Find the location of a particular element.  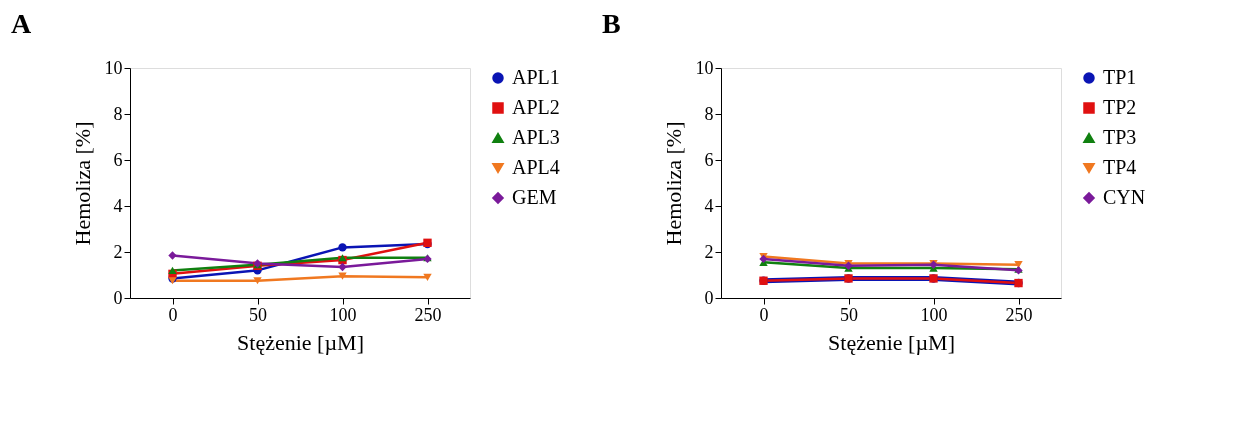

legend-label: APL4 is located at coordinates (536, 167).